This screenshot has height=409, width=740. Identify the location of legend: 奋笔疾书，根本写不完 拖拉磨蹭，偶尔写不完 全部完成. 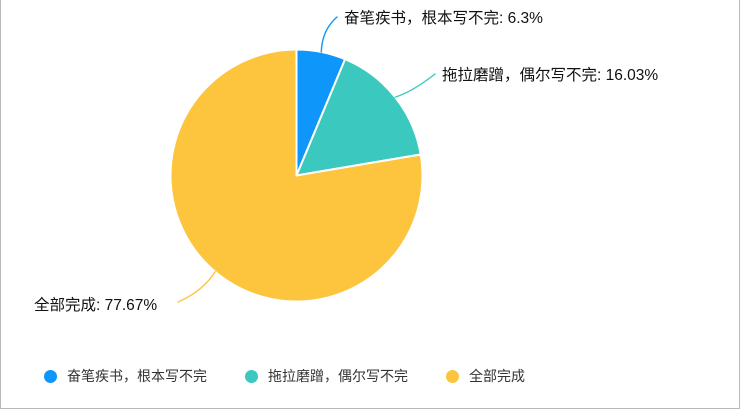
(284, 376).